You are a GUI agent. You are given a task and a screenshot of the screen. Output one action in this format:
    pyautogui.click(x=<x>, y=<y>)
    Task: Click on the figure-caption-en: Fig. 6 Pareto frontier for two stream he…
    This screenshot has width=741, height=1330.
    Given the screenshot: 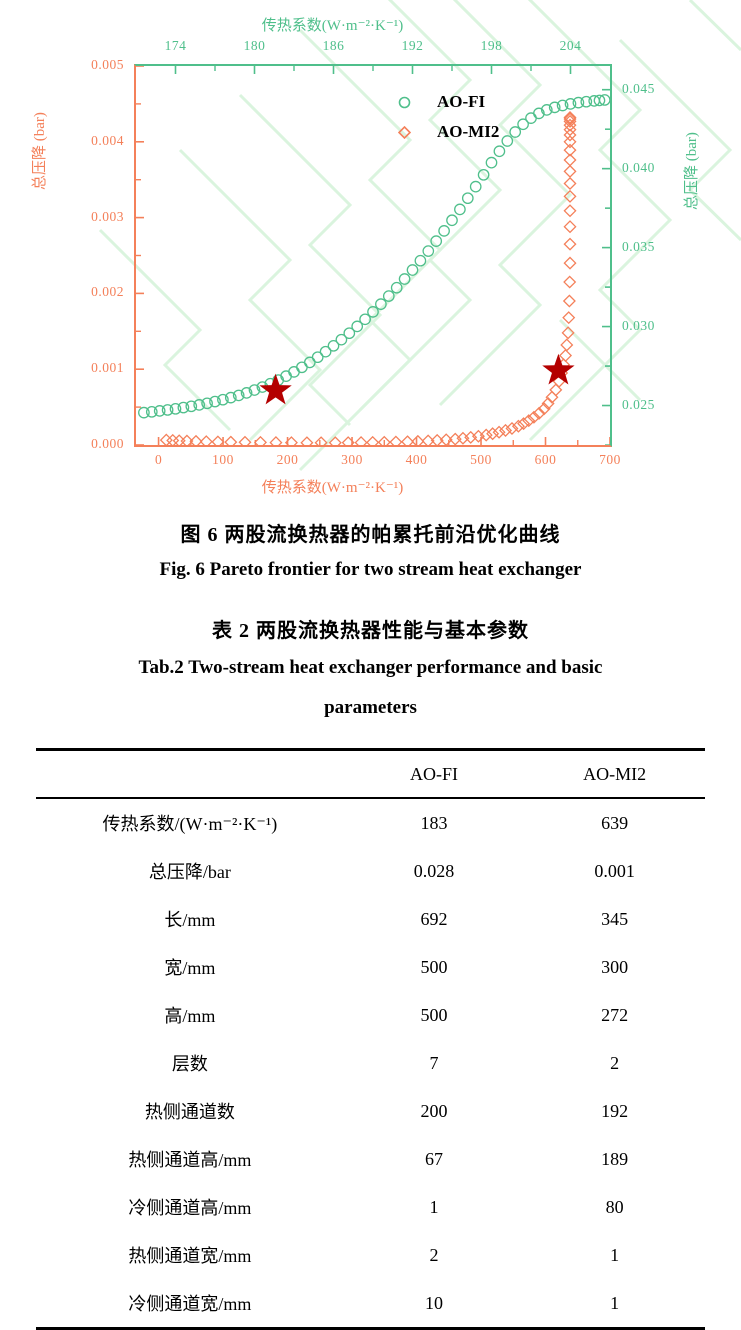 What is the action you would take?
    pyautogui.click(x=370, y=569)
    